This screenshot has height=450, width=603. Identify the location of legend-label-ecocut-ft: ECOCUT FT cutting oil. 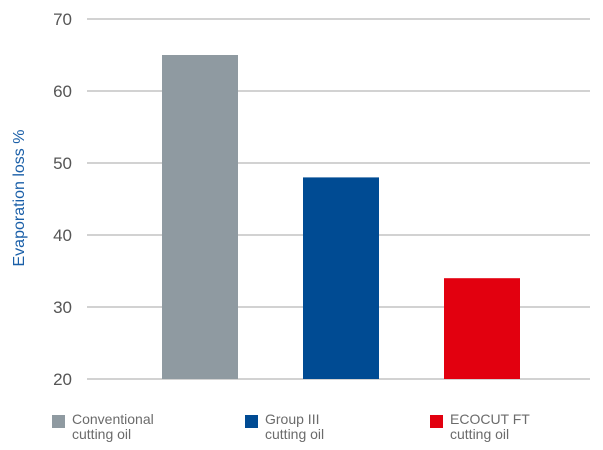
(490, 427).